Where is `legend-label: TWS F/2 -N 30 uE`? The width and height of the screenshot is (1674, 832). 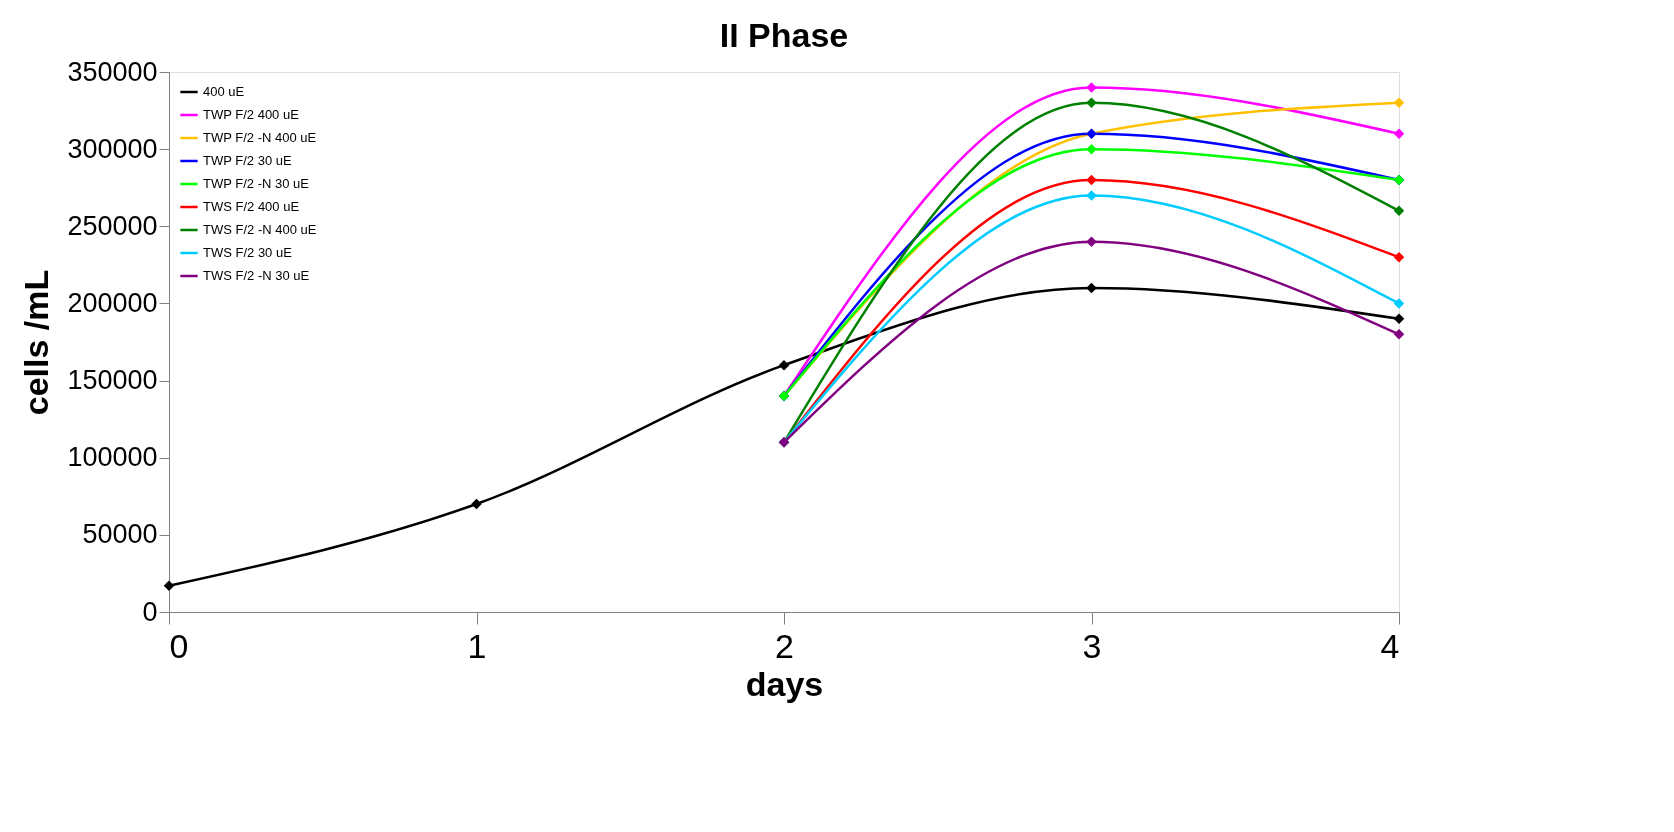 legend-label: TWS F/2 -N 30 uE is located at coordinates (256, 275).